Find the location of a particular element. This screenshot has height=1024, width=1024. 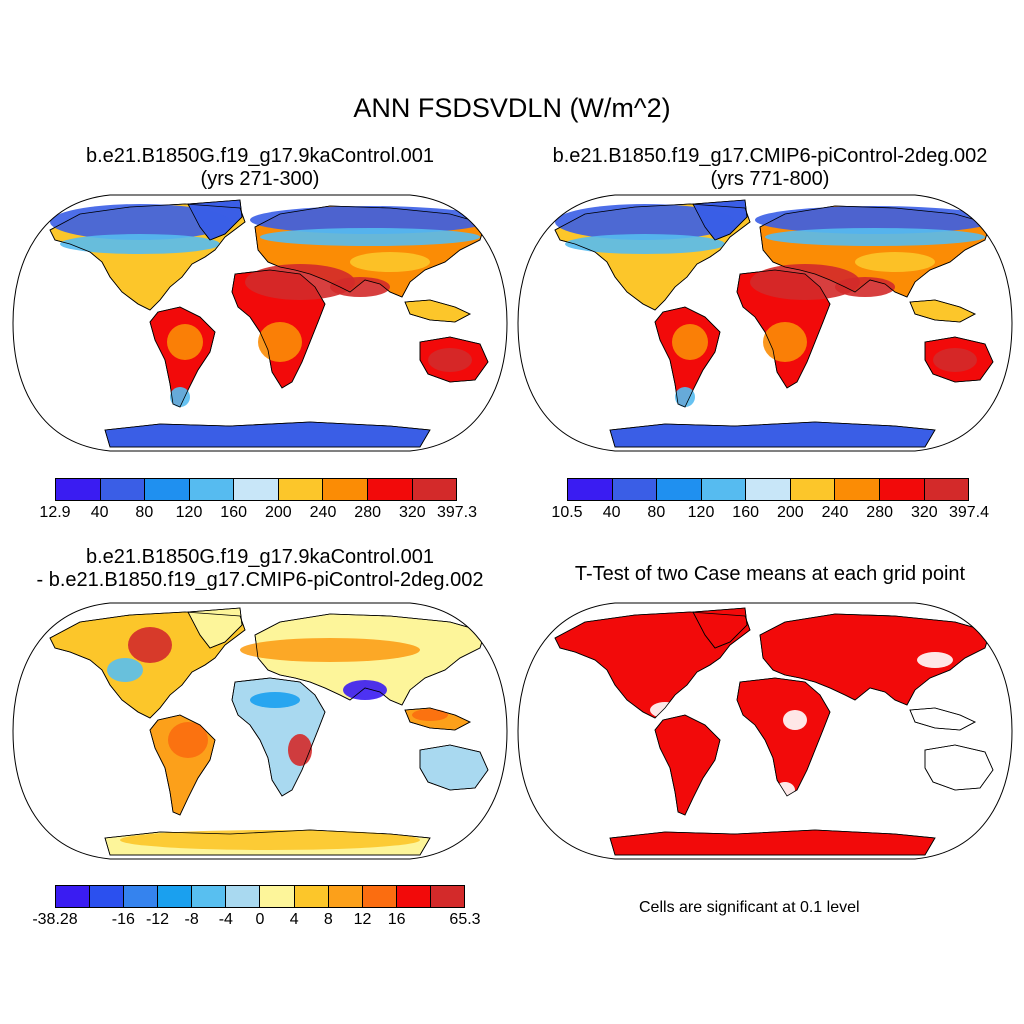

colorbar-case2 is located at coordinates (768, 489).